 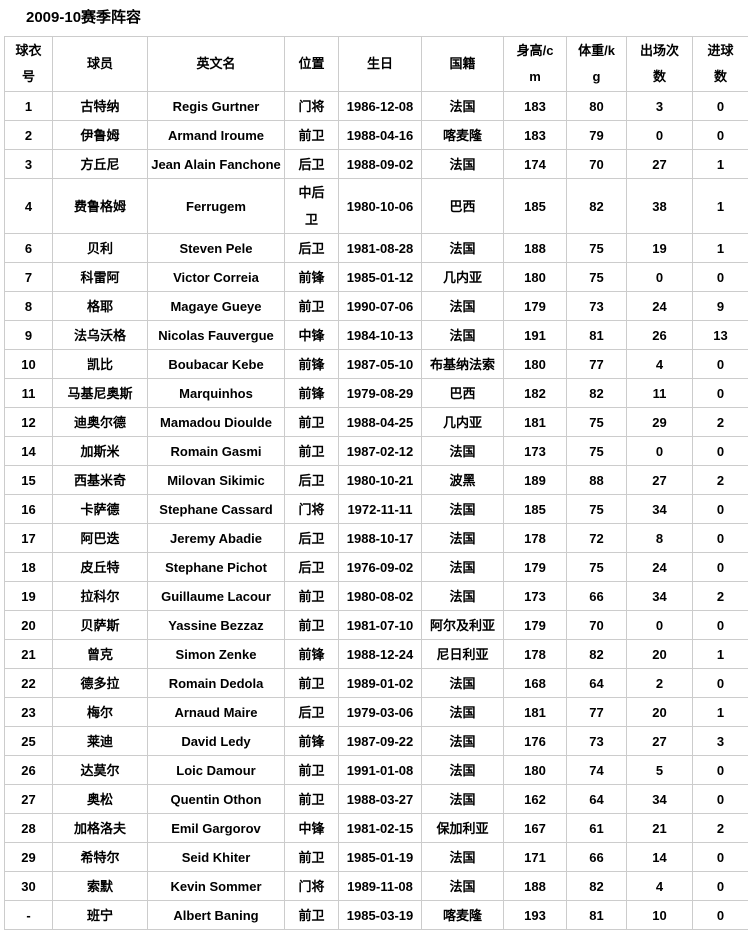 What do you see at coordinates (28, 335) in the screenshot?
I see `table-cell: 9` at bounding box center [28, 335].